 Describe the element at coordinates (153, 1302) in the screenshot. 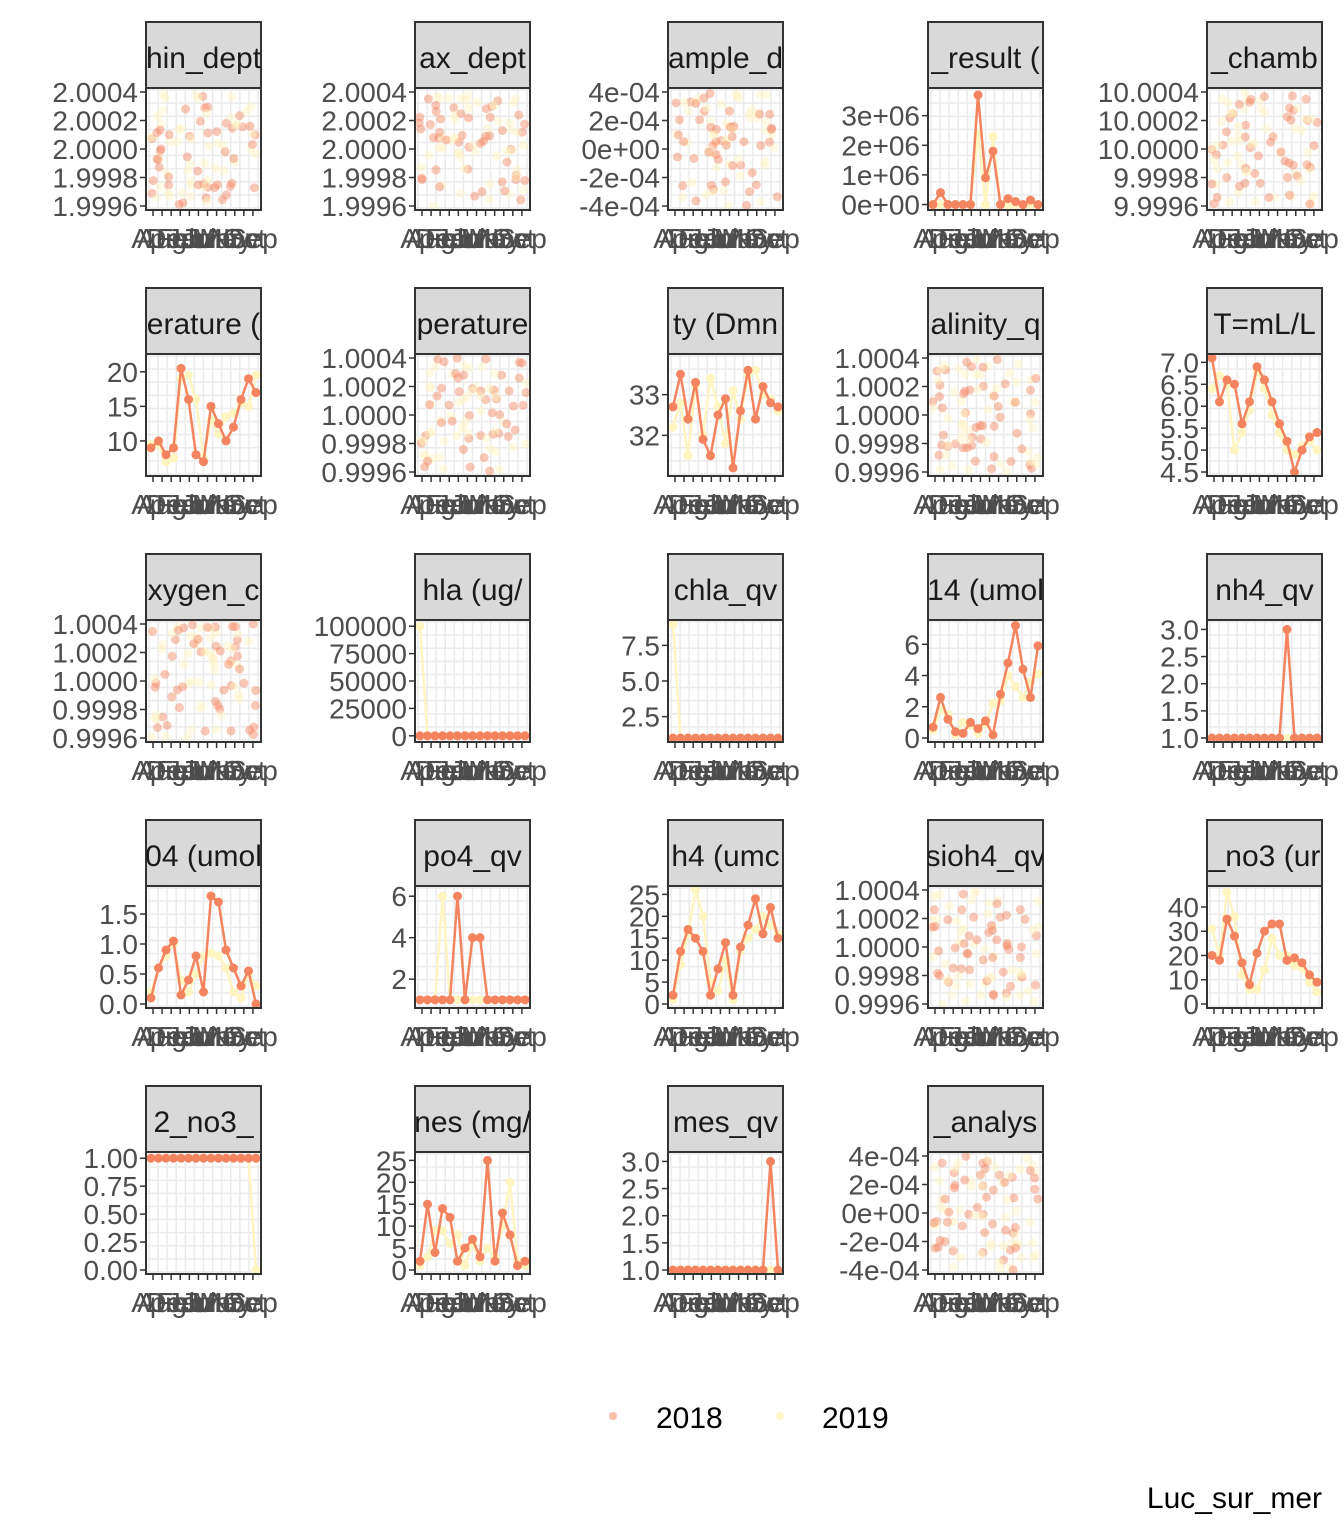

I see `x-tick-label: Apr` at that location.